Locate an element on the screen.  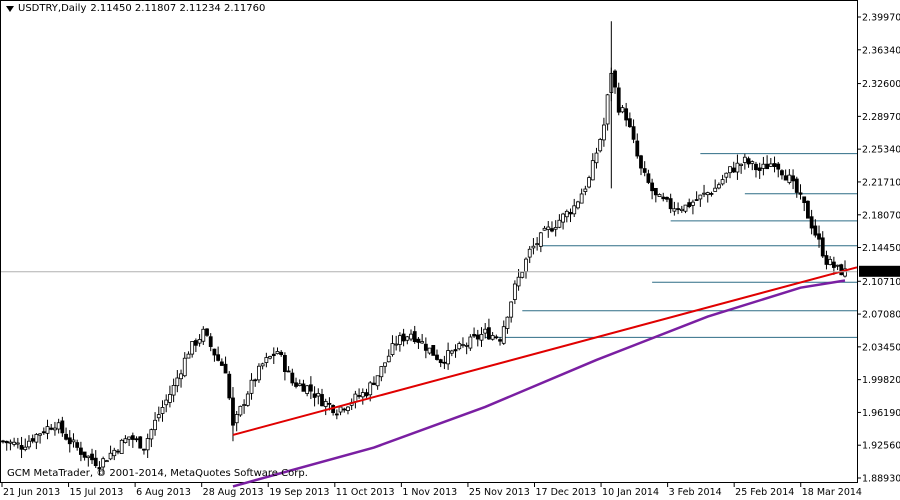
y-tick-label: 2.03450 is located at coordinates (881, 347).